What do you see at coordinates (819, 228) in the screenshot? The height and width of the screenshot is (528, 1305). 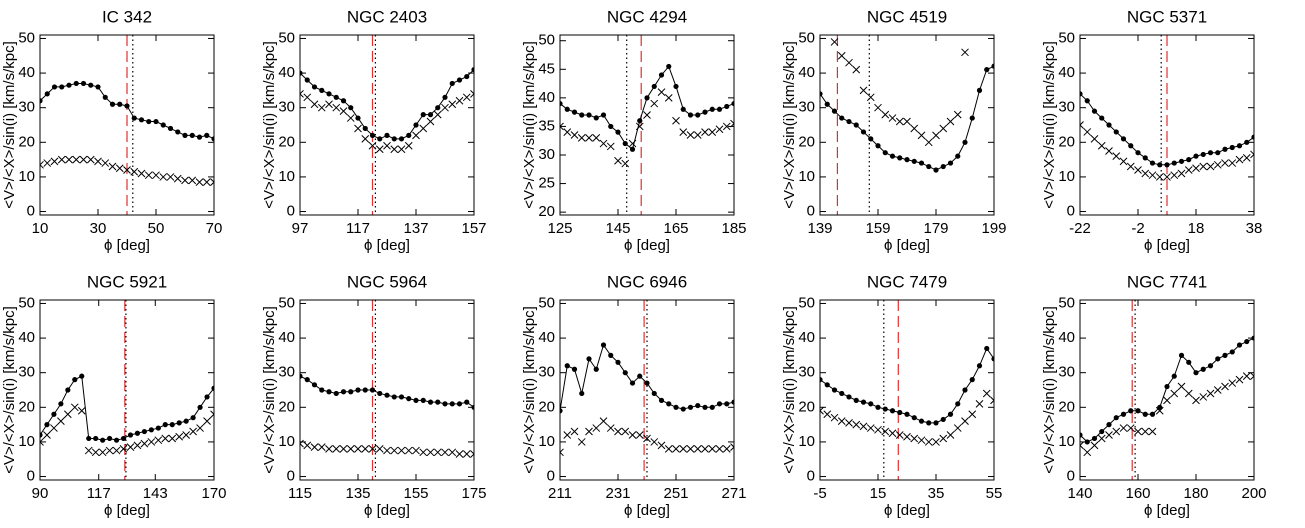 I see `x-tick-label: 139` at bounding box center [819, 228].